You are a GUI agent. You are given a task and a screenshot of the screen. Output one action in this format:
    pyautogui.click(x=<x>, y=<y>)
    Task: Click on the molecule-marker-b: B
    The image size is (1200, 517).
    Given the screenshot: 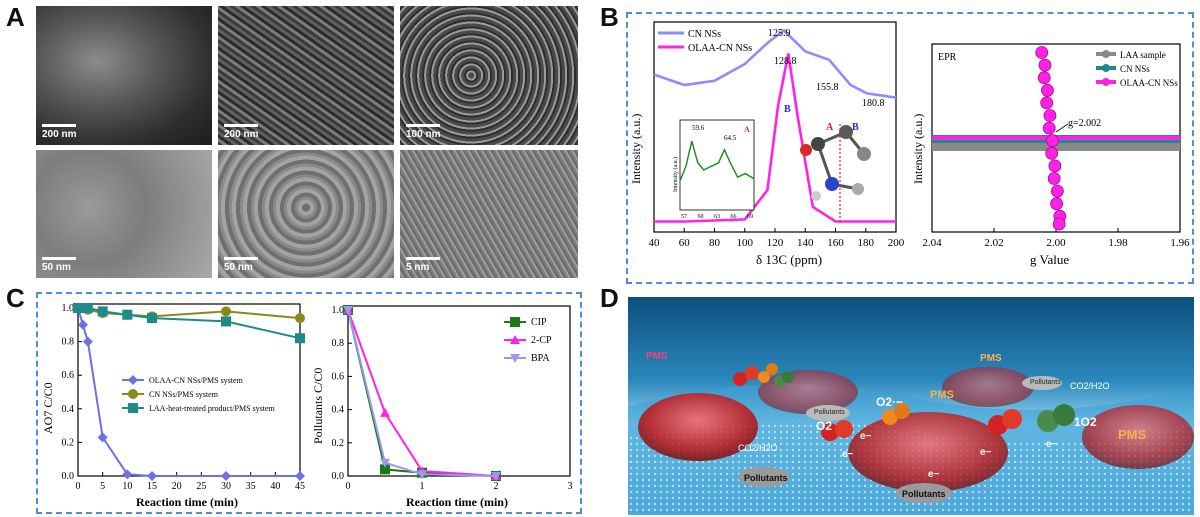 What is the action you would take?
    pyautogui.click(x=855, y=127)
    